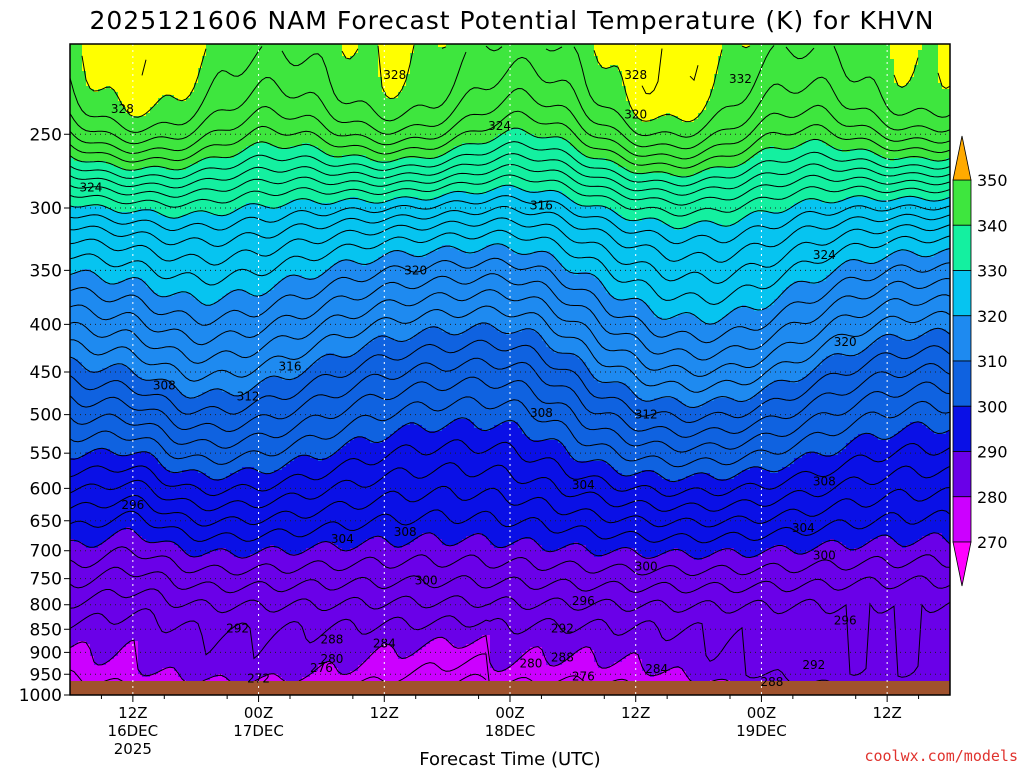 The height and width of the screenshot is (768, 1024). Describe the element at coordinates (510, 349) in the screenshot. I see `contour-line` at that location.